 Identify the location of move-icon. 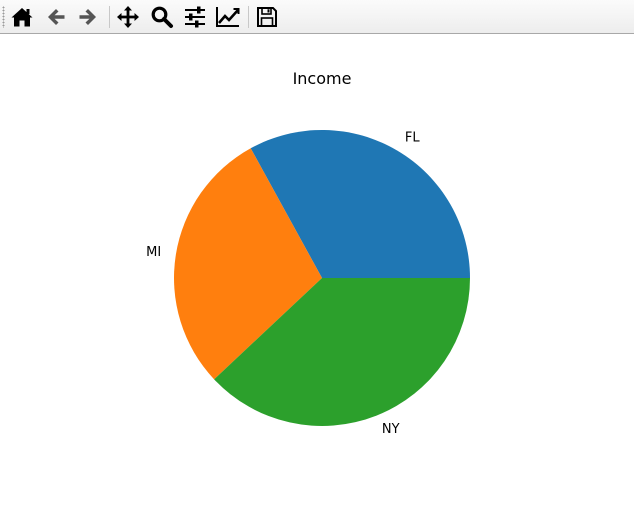
(128, 17).